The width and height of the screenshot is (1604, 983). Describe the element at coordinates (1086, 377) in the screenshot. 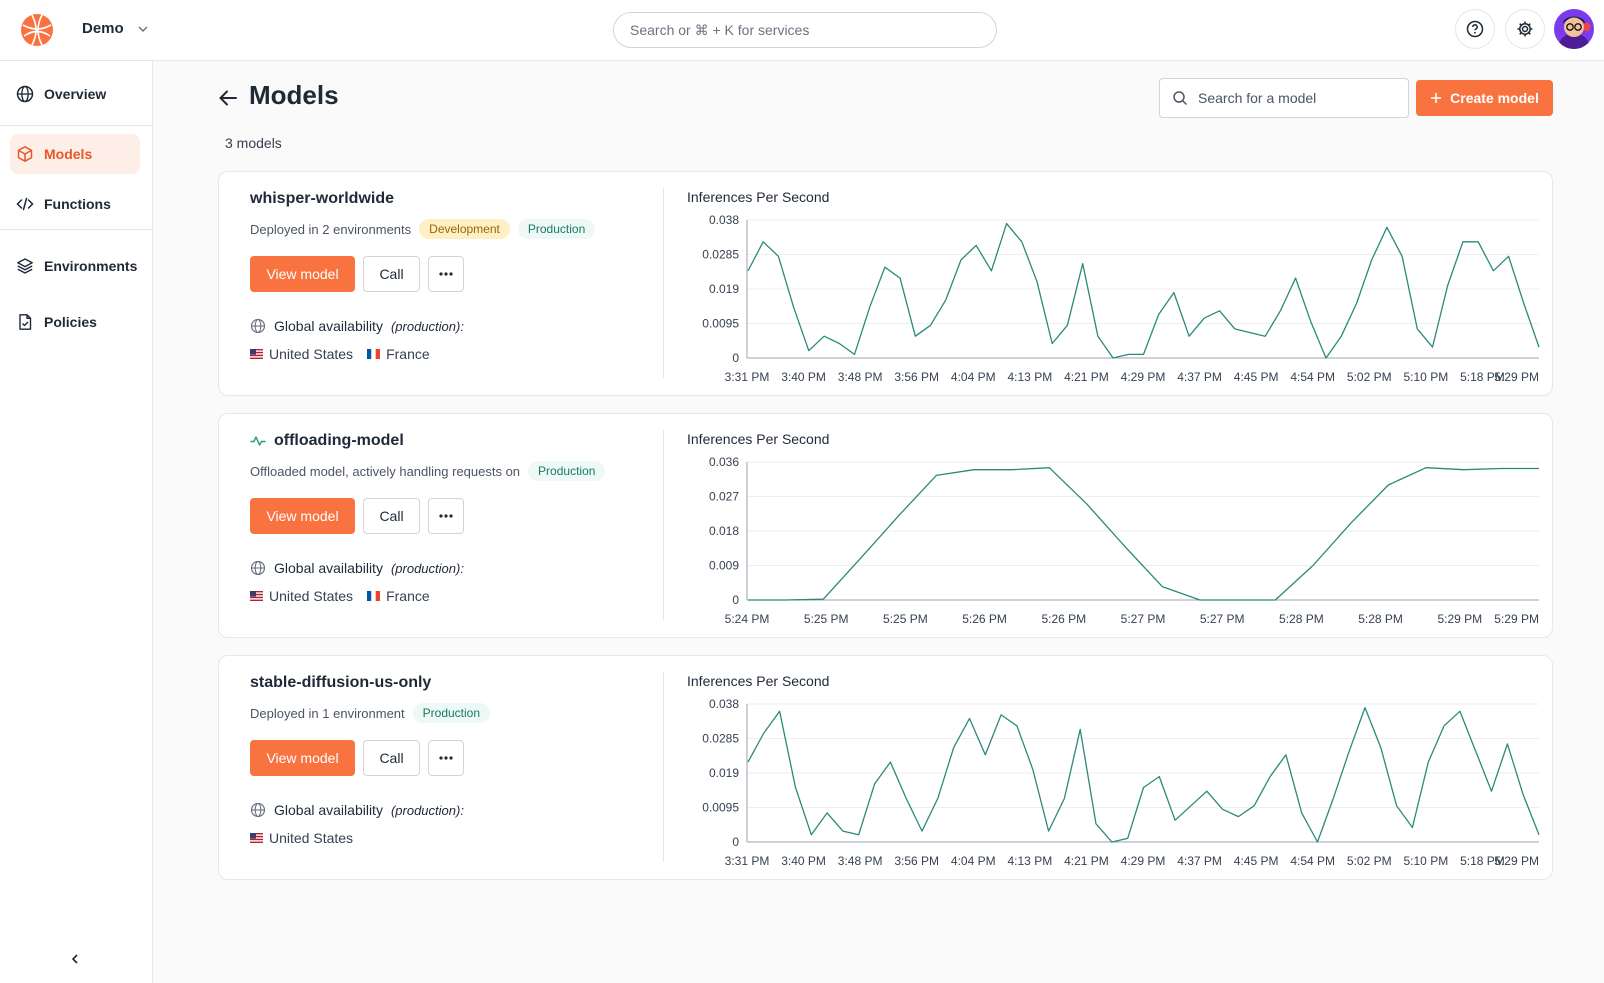

I see `x-tick-label: 4:21 PM` at that location.